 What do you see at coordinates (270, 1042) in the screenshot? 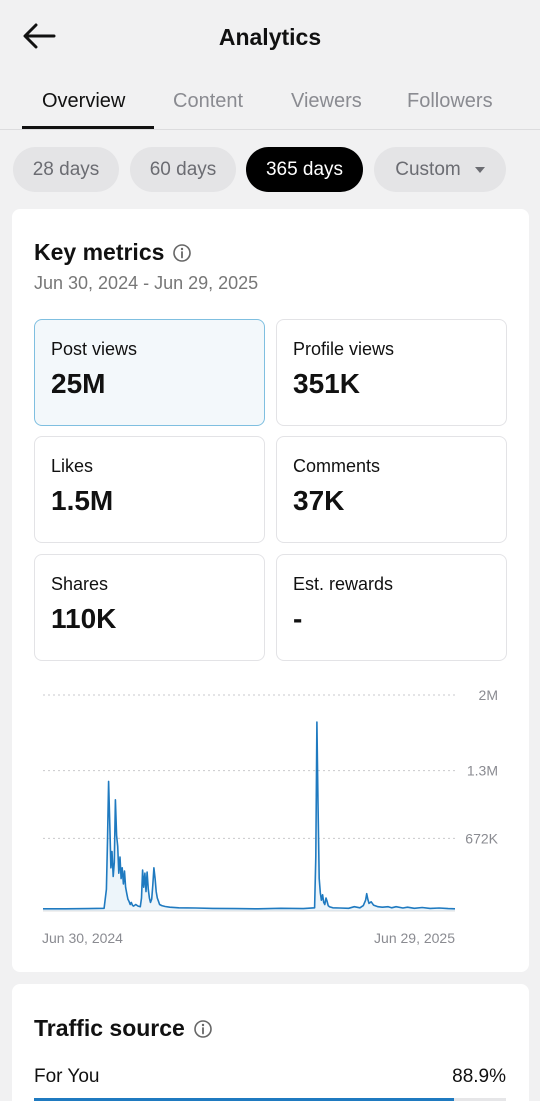
I see `traffic-source-card: Traffic source For You 88.9%` at bounding box center [270, 1042].